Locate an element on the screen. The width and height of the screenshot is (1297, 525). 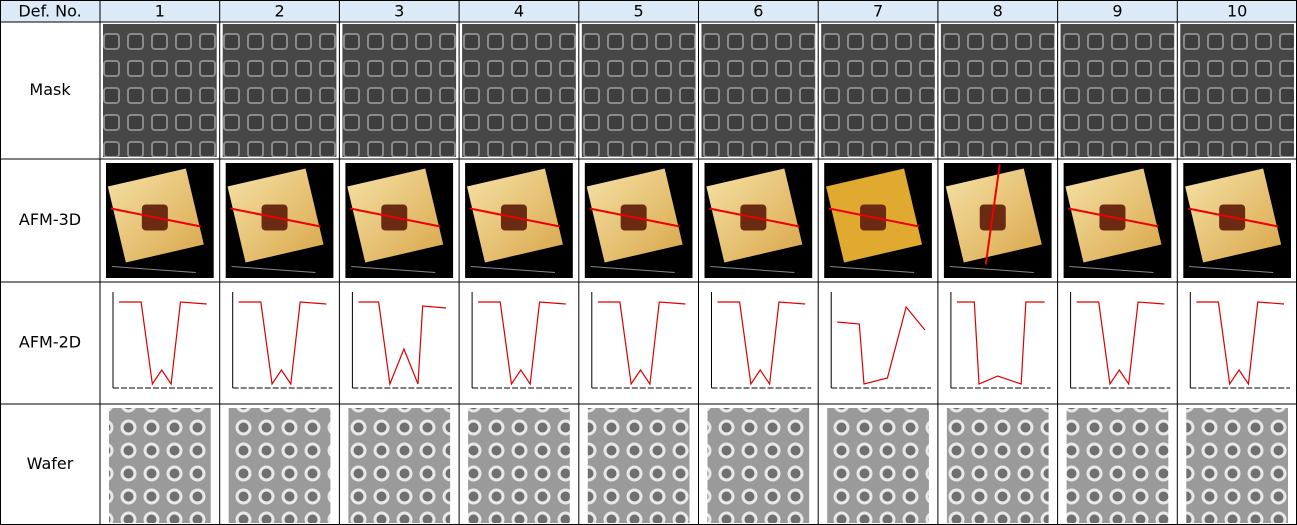
row-label: Wafer is located at coordinates (50, 463).